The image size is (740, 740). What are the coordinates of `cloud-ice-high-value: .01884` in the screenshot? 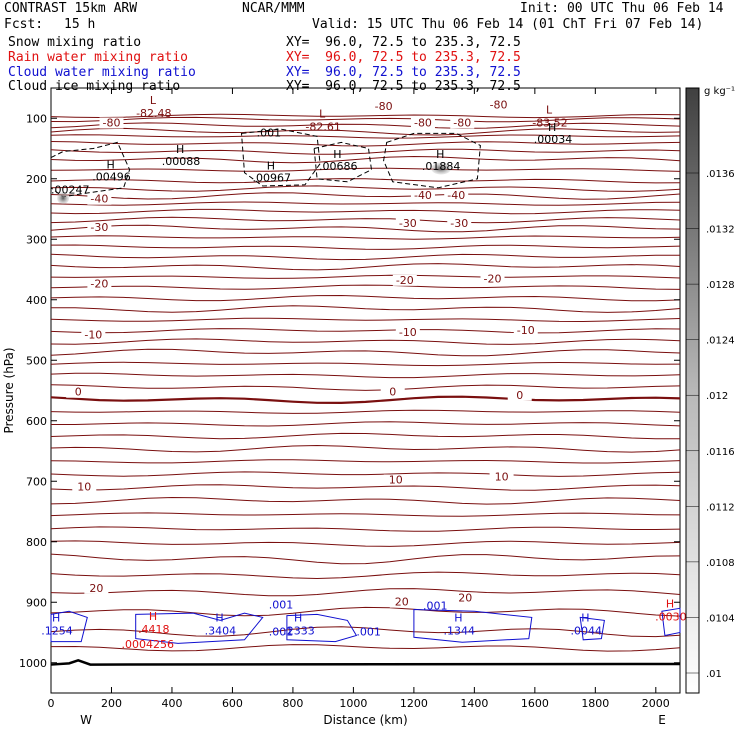 It's located at (441, 166).